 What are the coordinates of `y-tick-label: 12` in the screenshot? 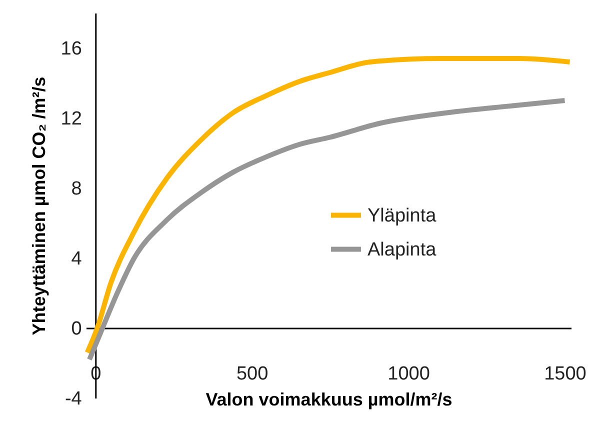 It's located at (71, 119).